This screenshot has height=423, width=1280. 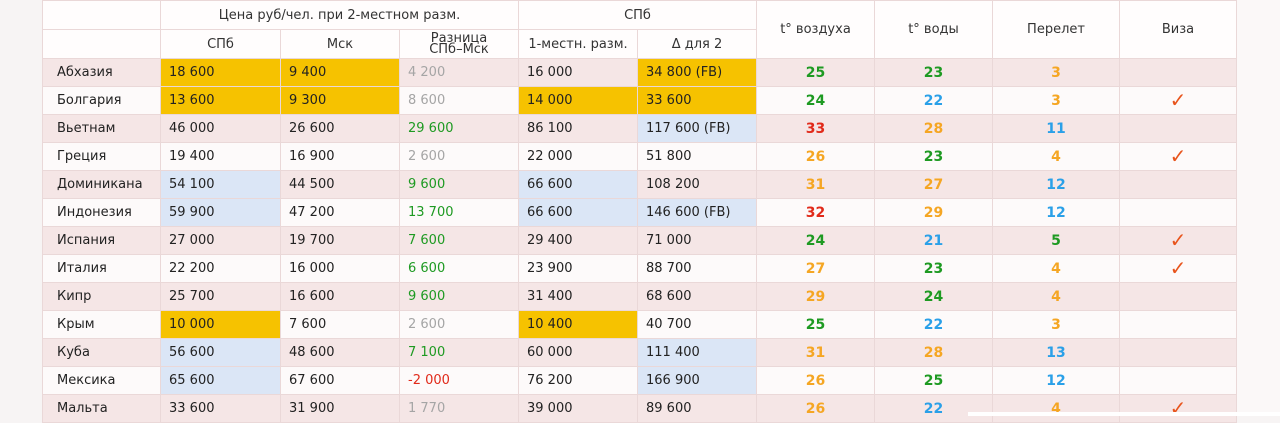 I want to click on single-room-cell: 22 000, so click(x=578, y=156).